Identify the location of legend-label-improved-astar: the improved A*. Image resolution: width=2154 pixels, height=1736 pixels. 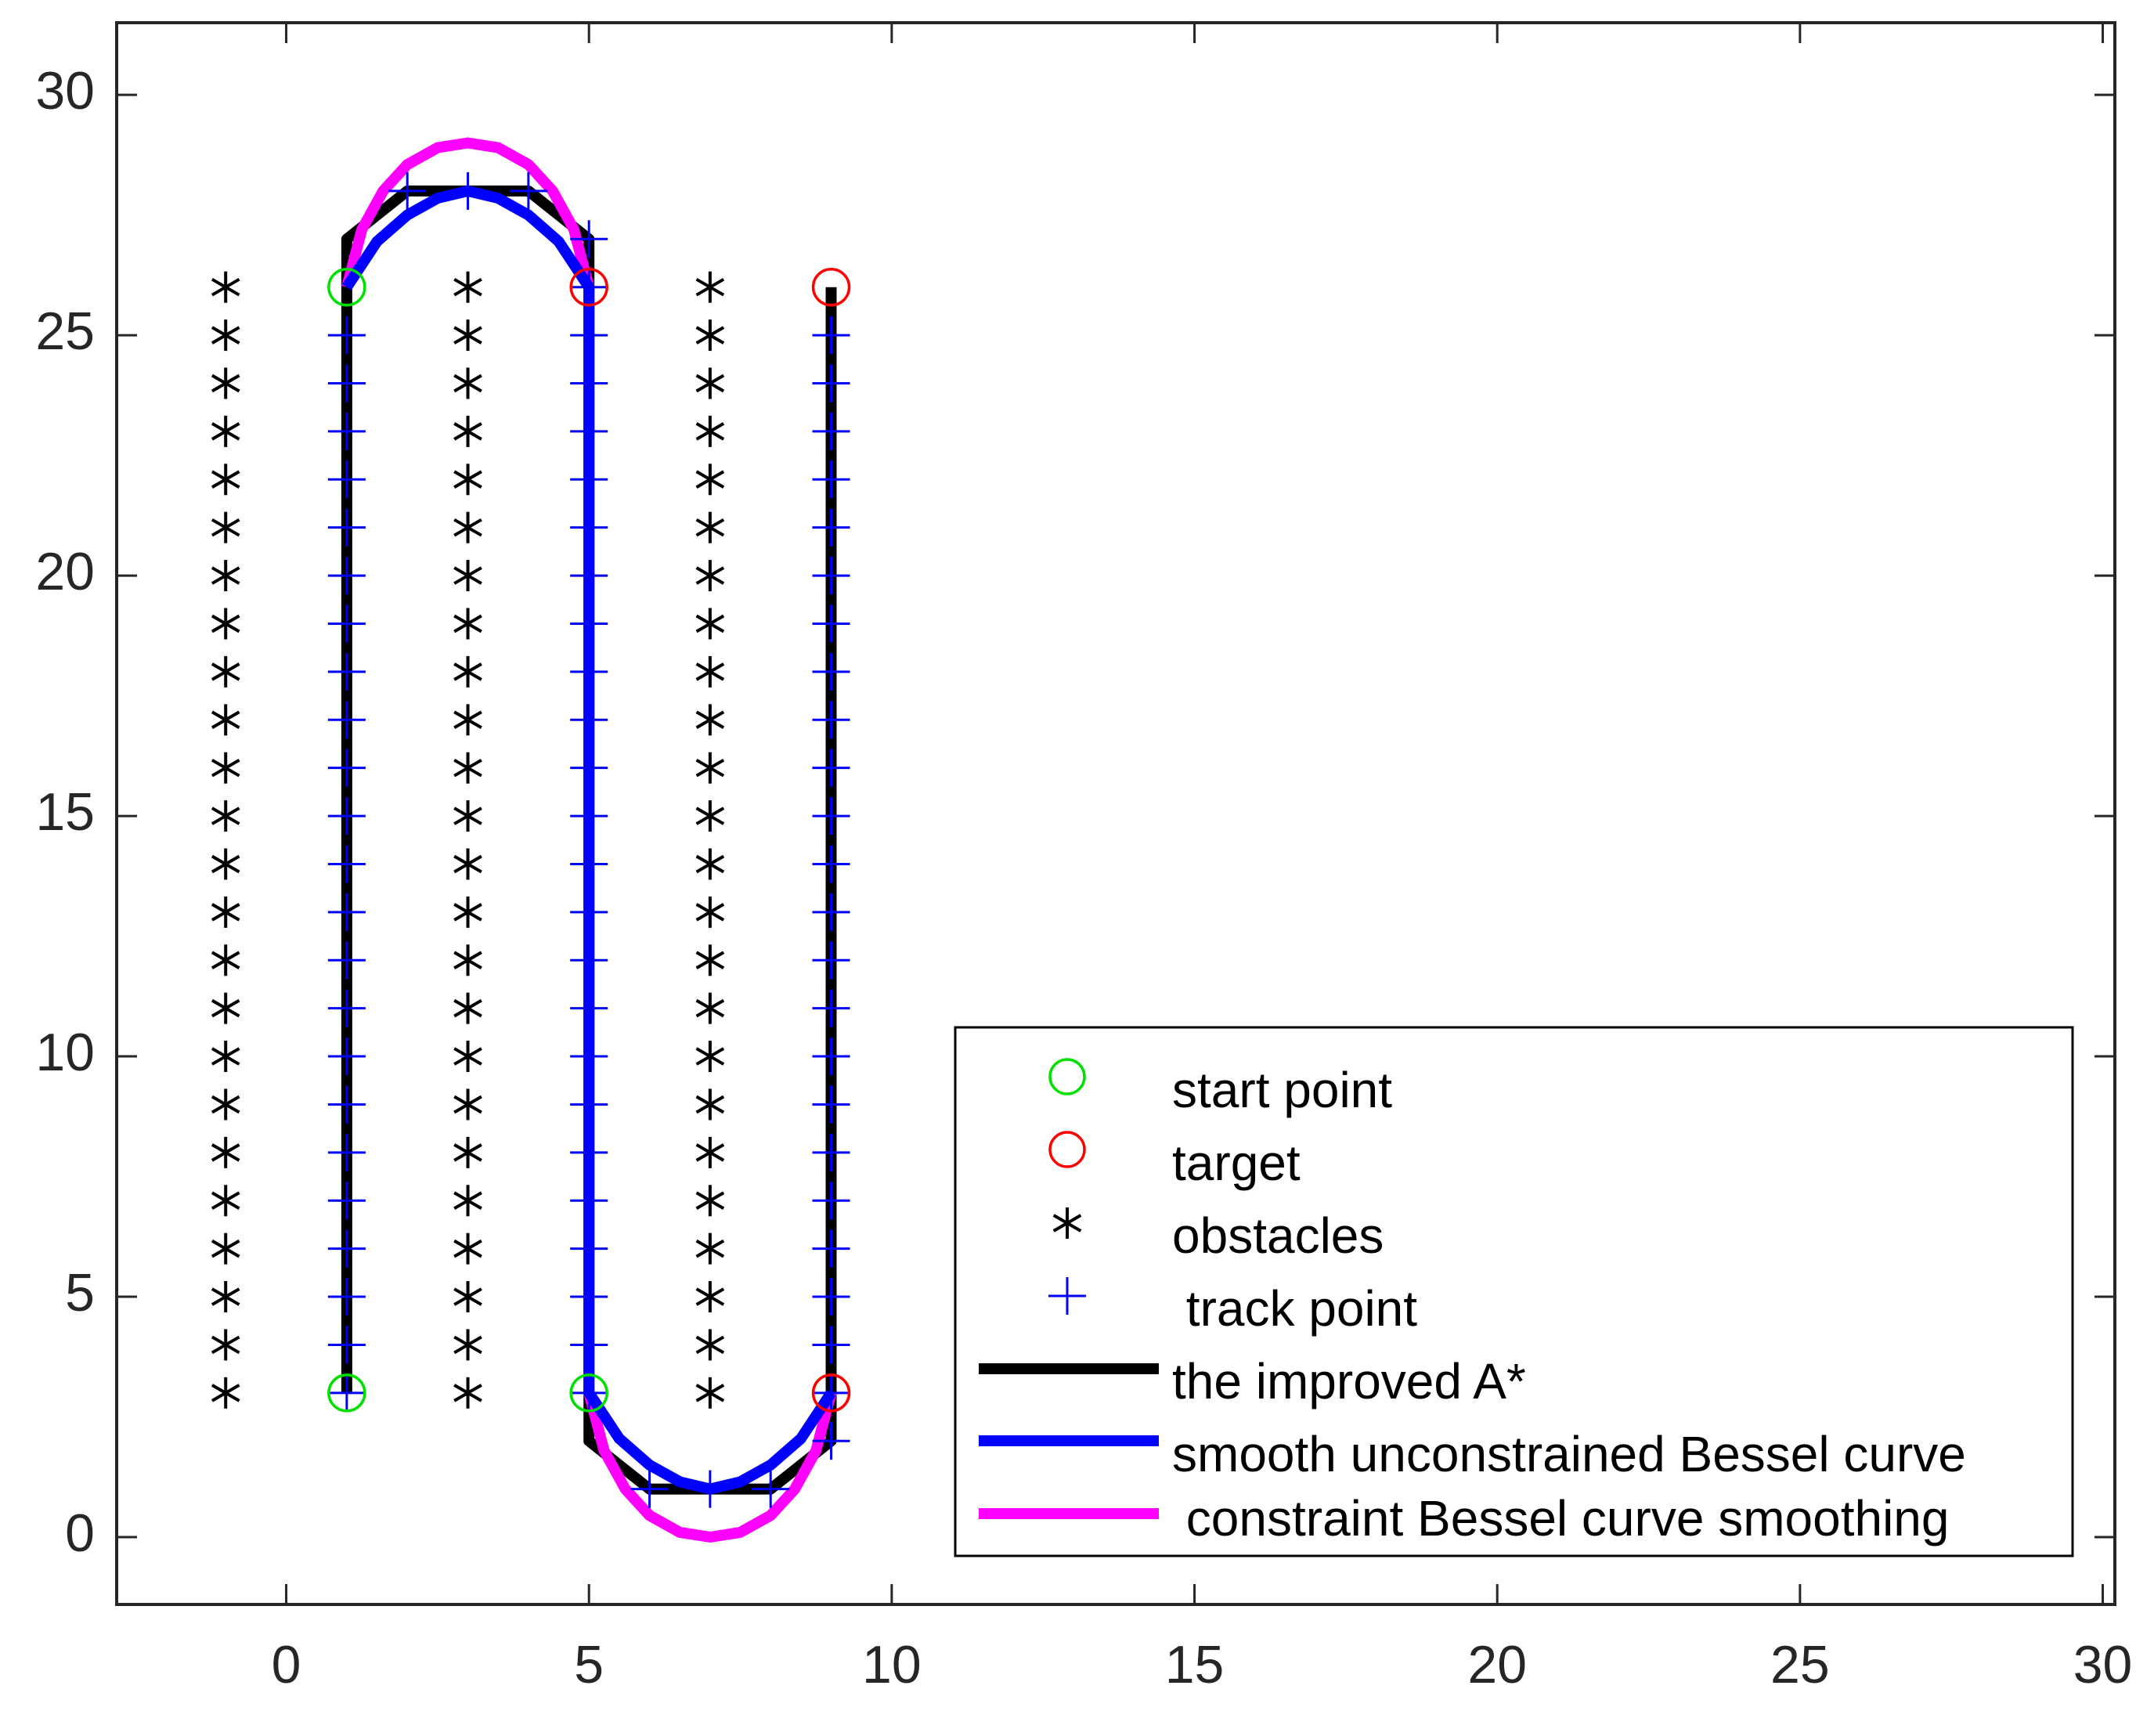
(1349, 1381).